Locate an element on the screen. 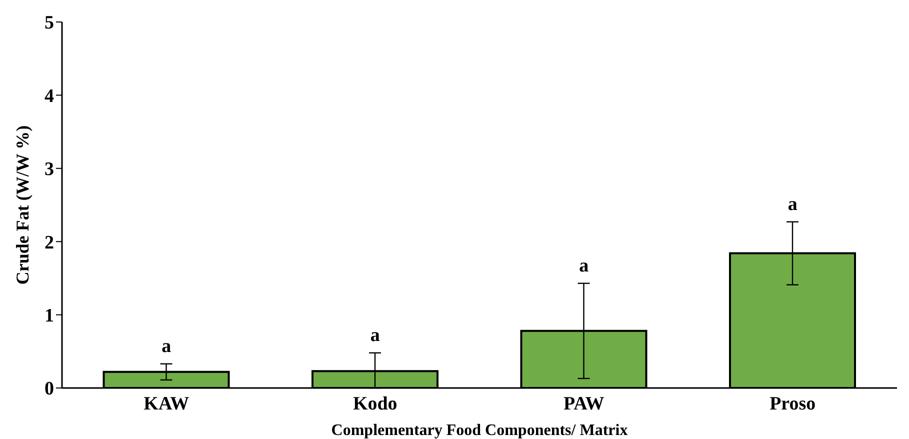 Image resolution: width=909 pixels, height=439 pixels. y-tick-label: 2 is located at coordinates (49, 243).